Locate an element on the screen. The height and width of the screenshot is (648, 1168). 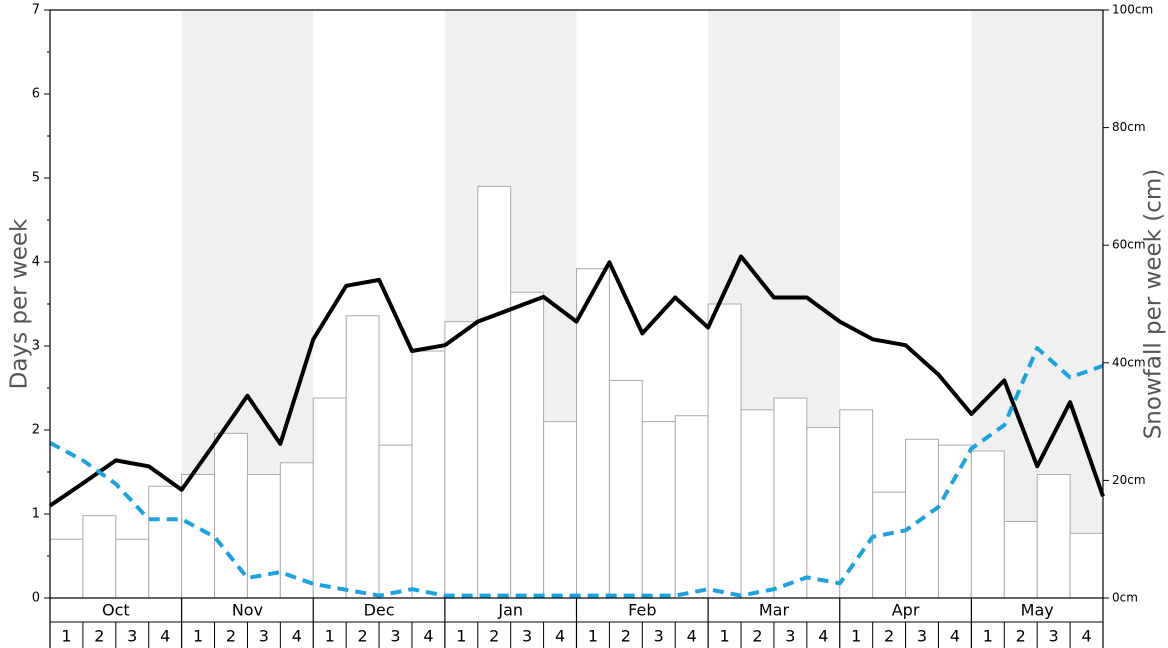
month-label-feb: Feb is located at coordinates (642, 610).